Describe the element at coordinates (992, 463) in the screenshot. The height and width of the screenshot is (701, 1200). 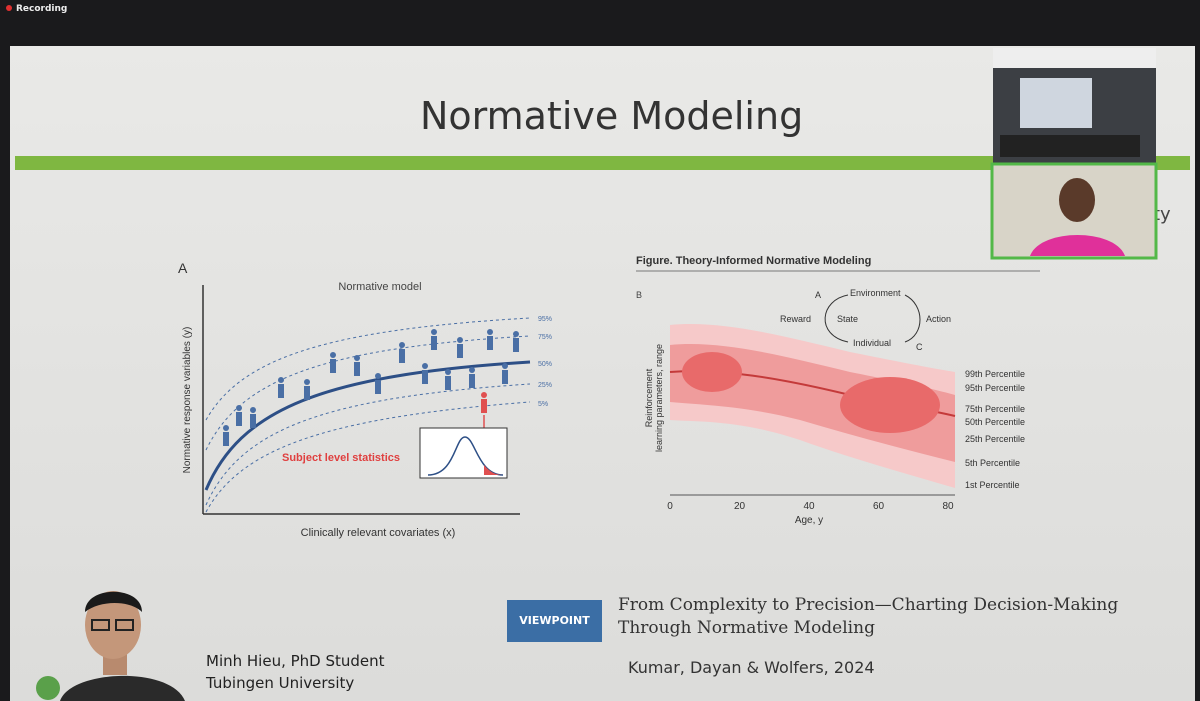
I see `percentile-label: 5th Percentile` at that location.